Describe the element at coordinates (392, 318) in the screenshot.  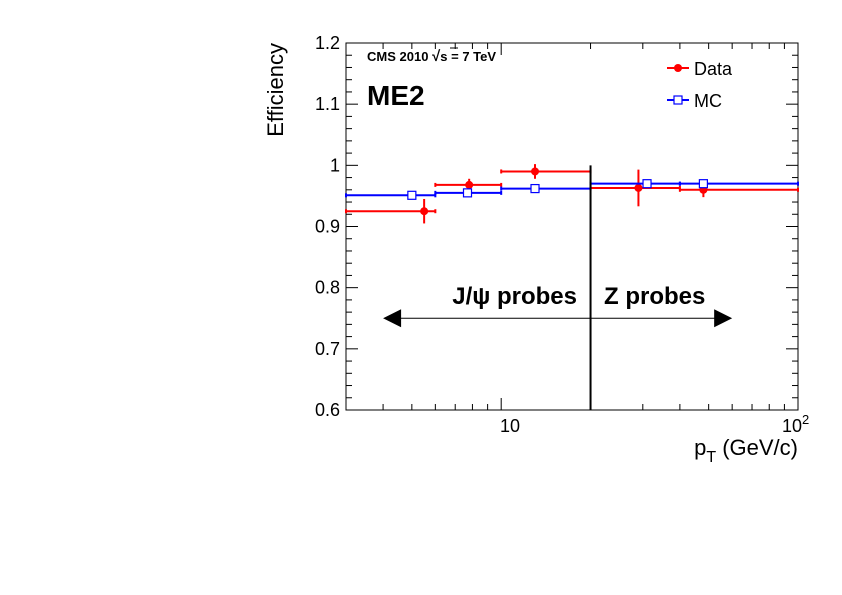
I see `arrow-left-head` at that location.